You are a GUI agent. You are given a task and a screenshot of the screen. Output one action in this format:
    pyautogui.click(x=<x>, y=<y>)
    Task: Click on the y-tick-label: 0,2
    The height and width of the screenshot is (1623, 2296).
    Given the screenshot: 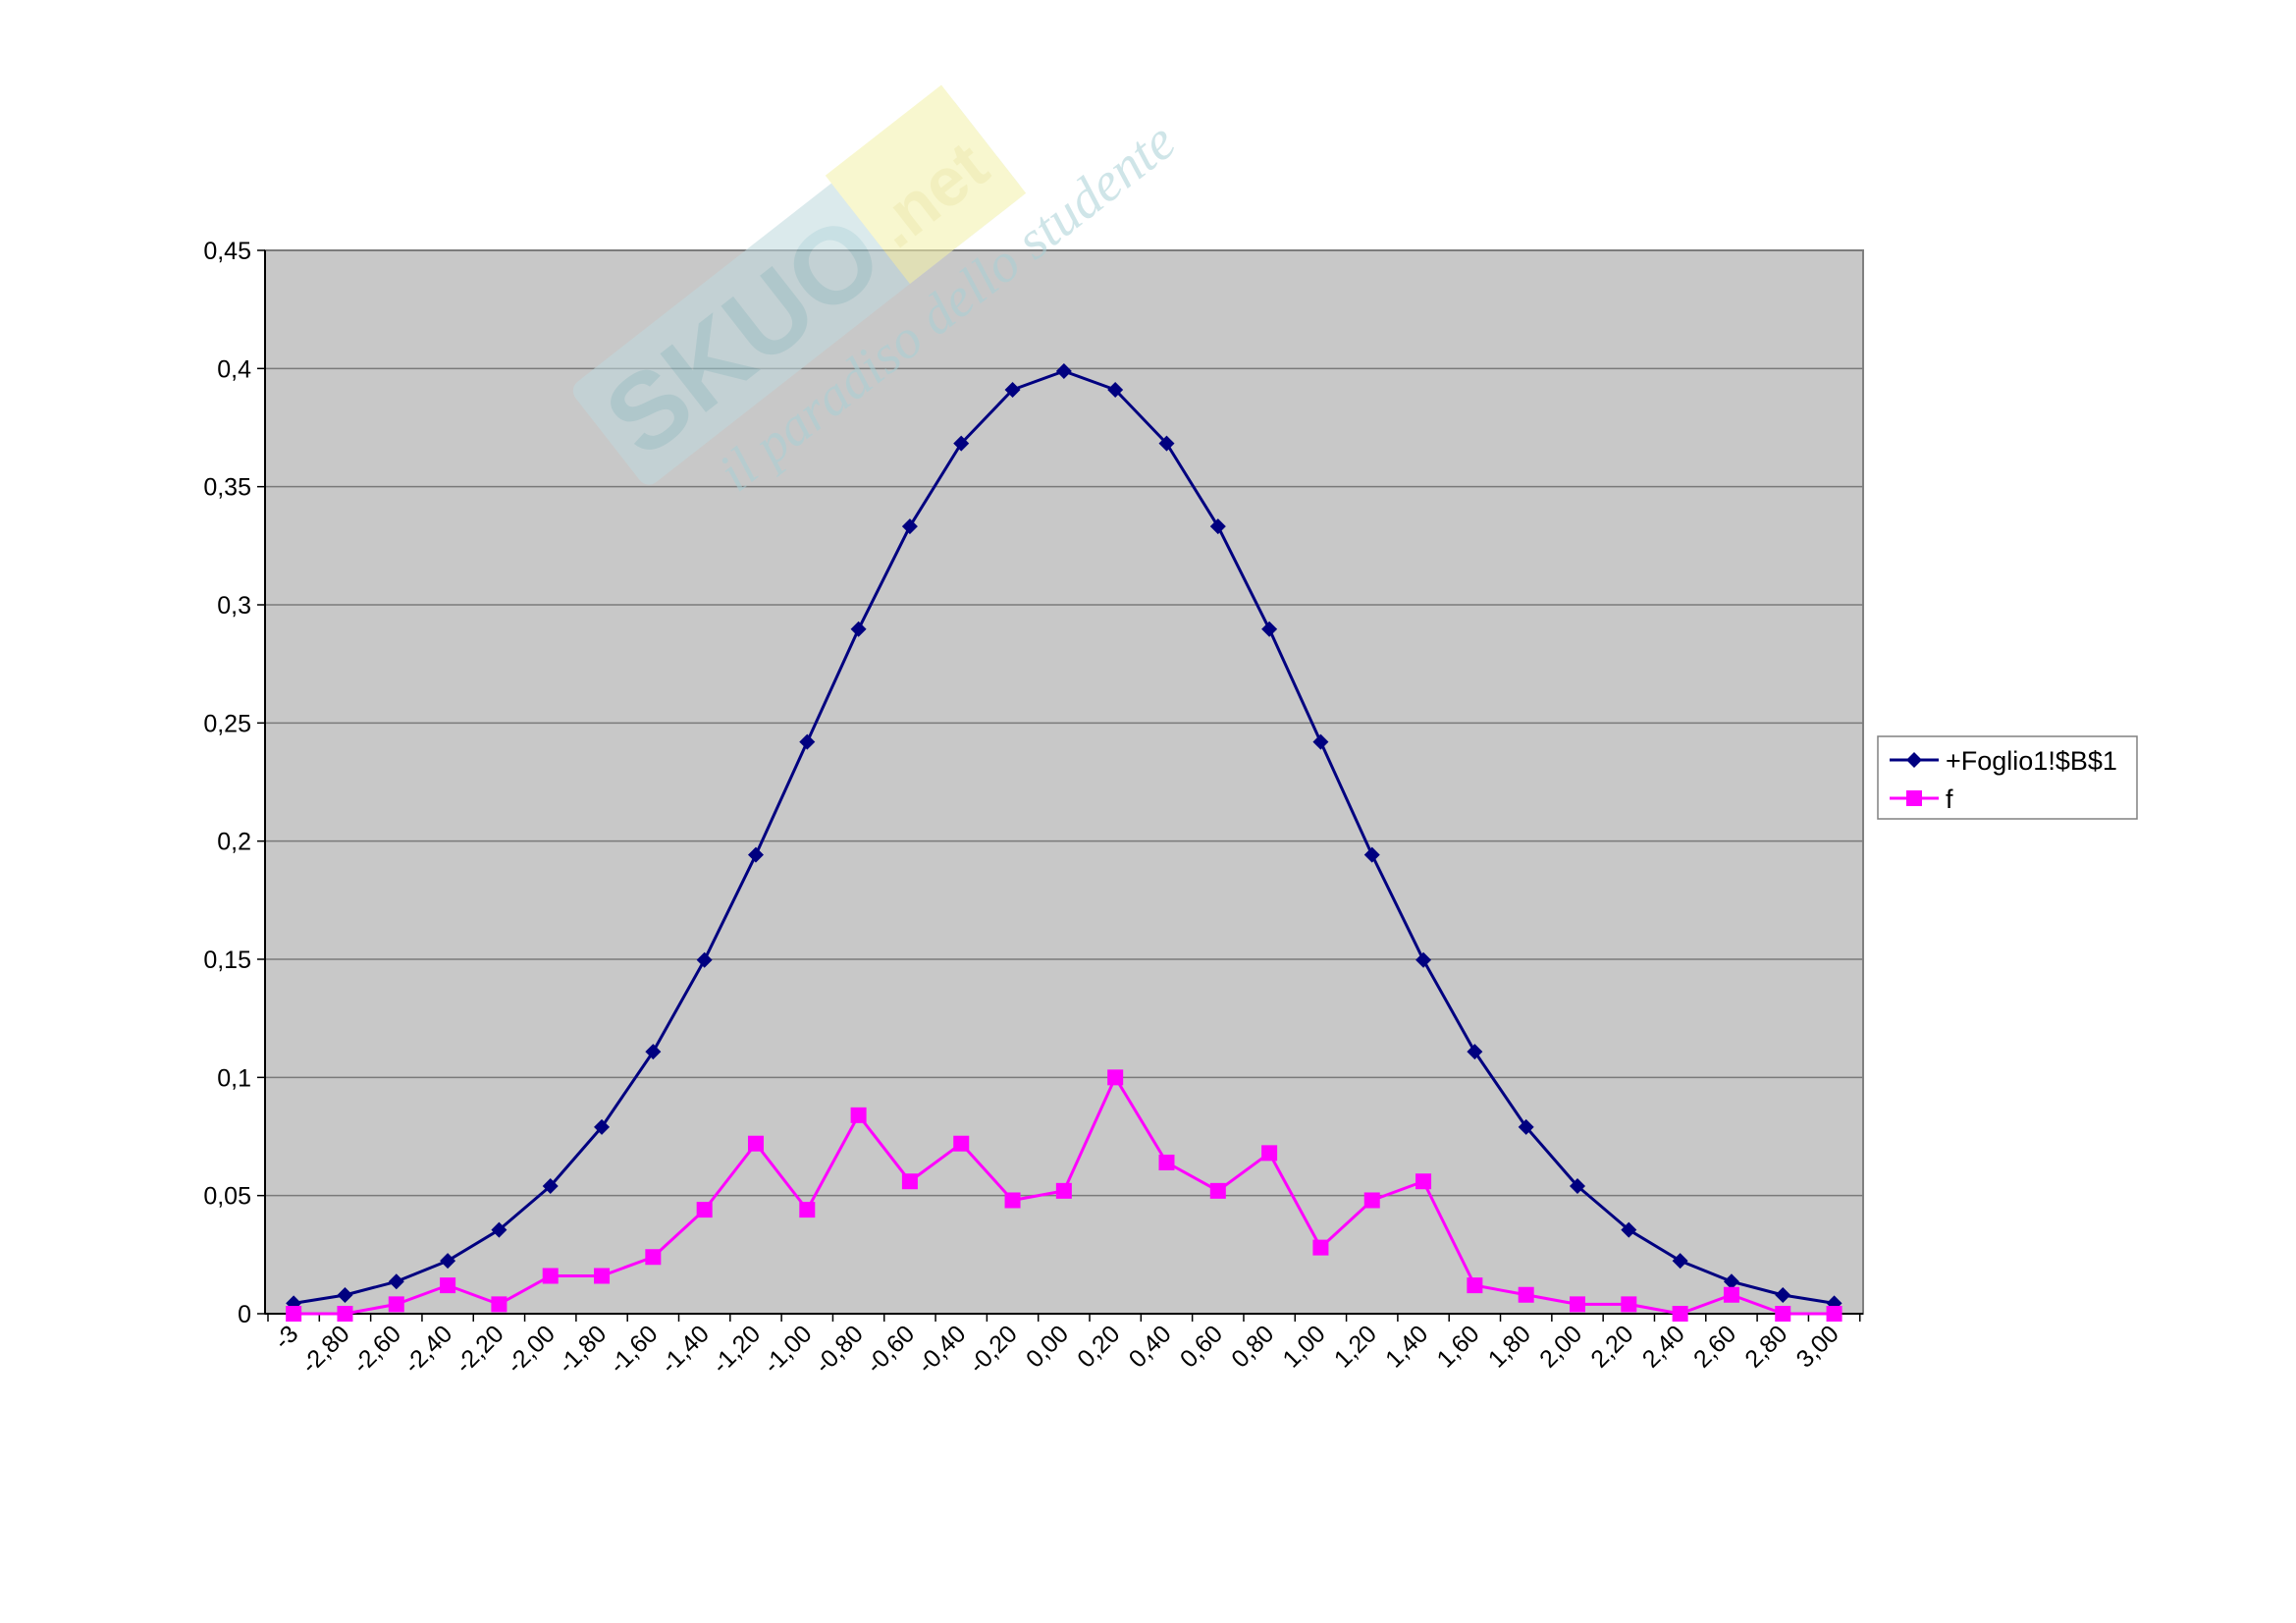 What is the action you would take?
    pyautogui.click(x=234, y=842)
    